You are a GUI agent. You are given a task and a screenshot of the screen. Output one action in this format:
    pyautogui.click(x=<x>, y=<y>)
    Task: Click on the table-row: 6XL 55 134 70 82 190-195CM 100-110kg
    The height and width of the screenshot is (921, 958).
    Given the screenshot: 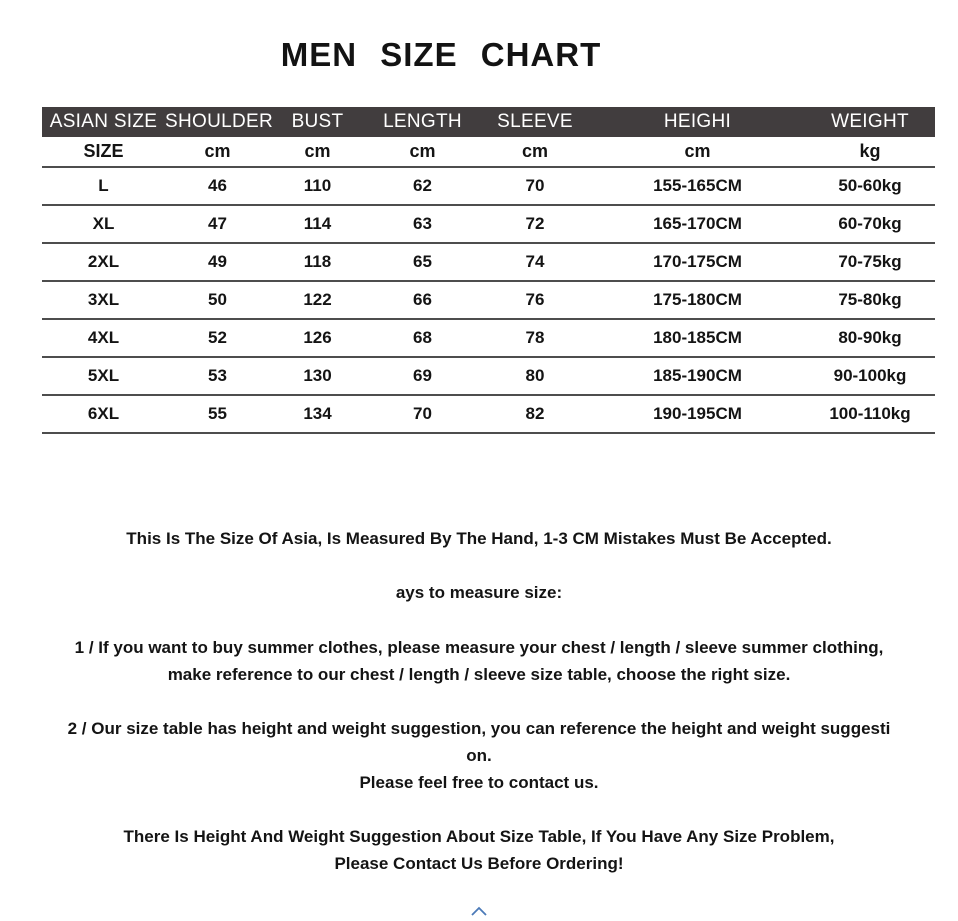 What is the action you would take?
    pyautogui.click(x=488, y=414)
    